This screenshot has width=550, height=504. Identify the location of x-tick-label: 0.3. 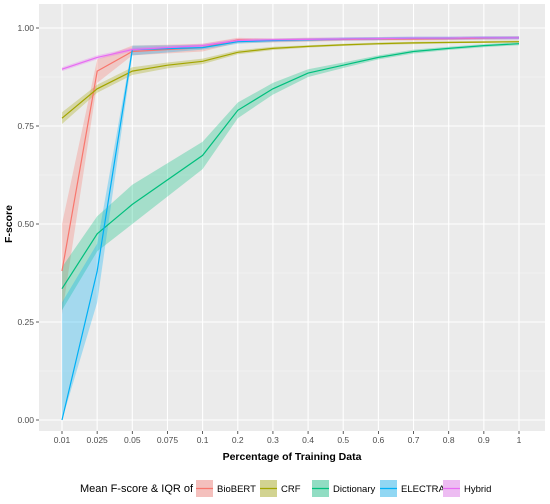
(273, 440).